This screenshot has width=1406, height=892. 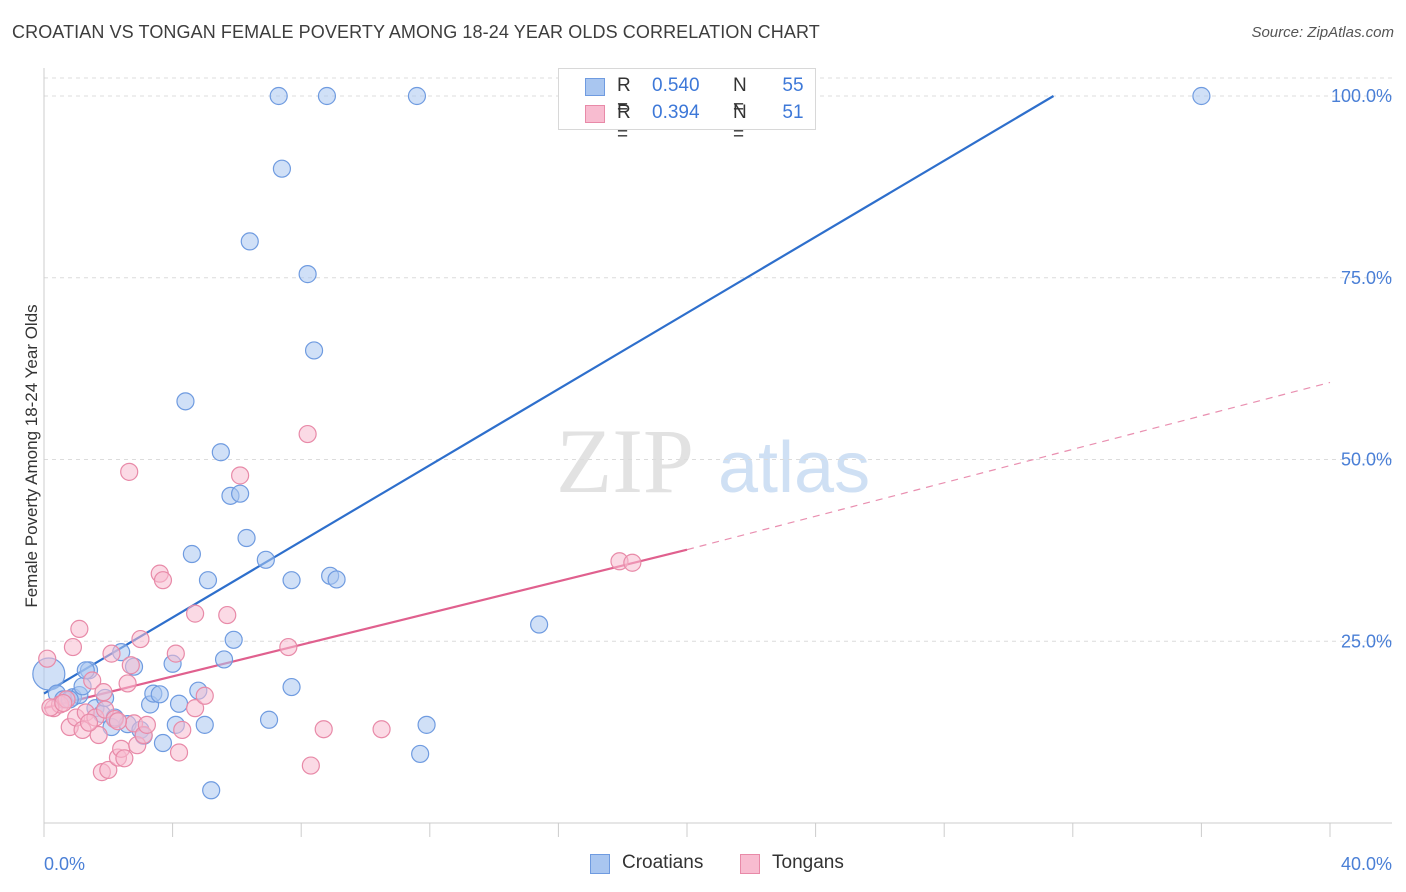 I want to click on legend-label: Tongans, so click(x=808, y=862).